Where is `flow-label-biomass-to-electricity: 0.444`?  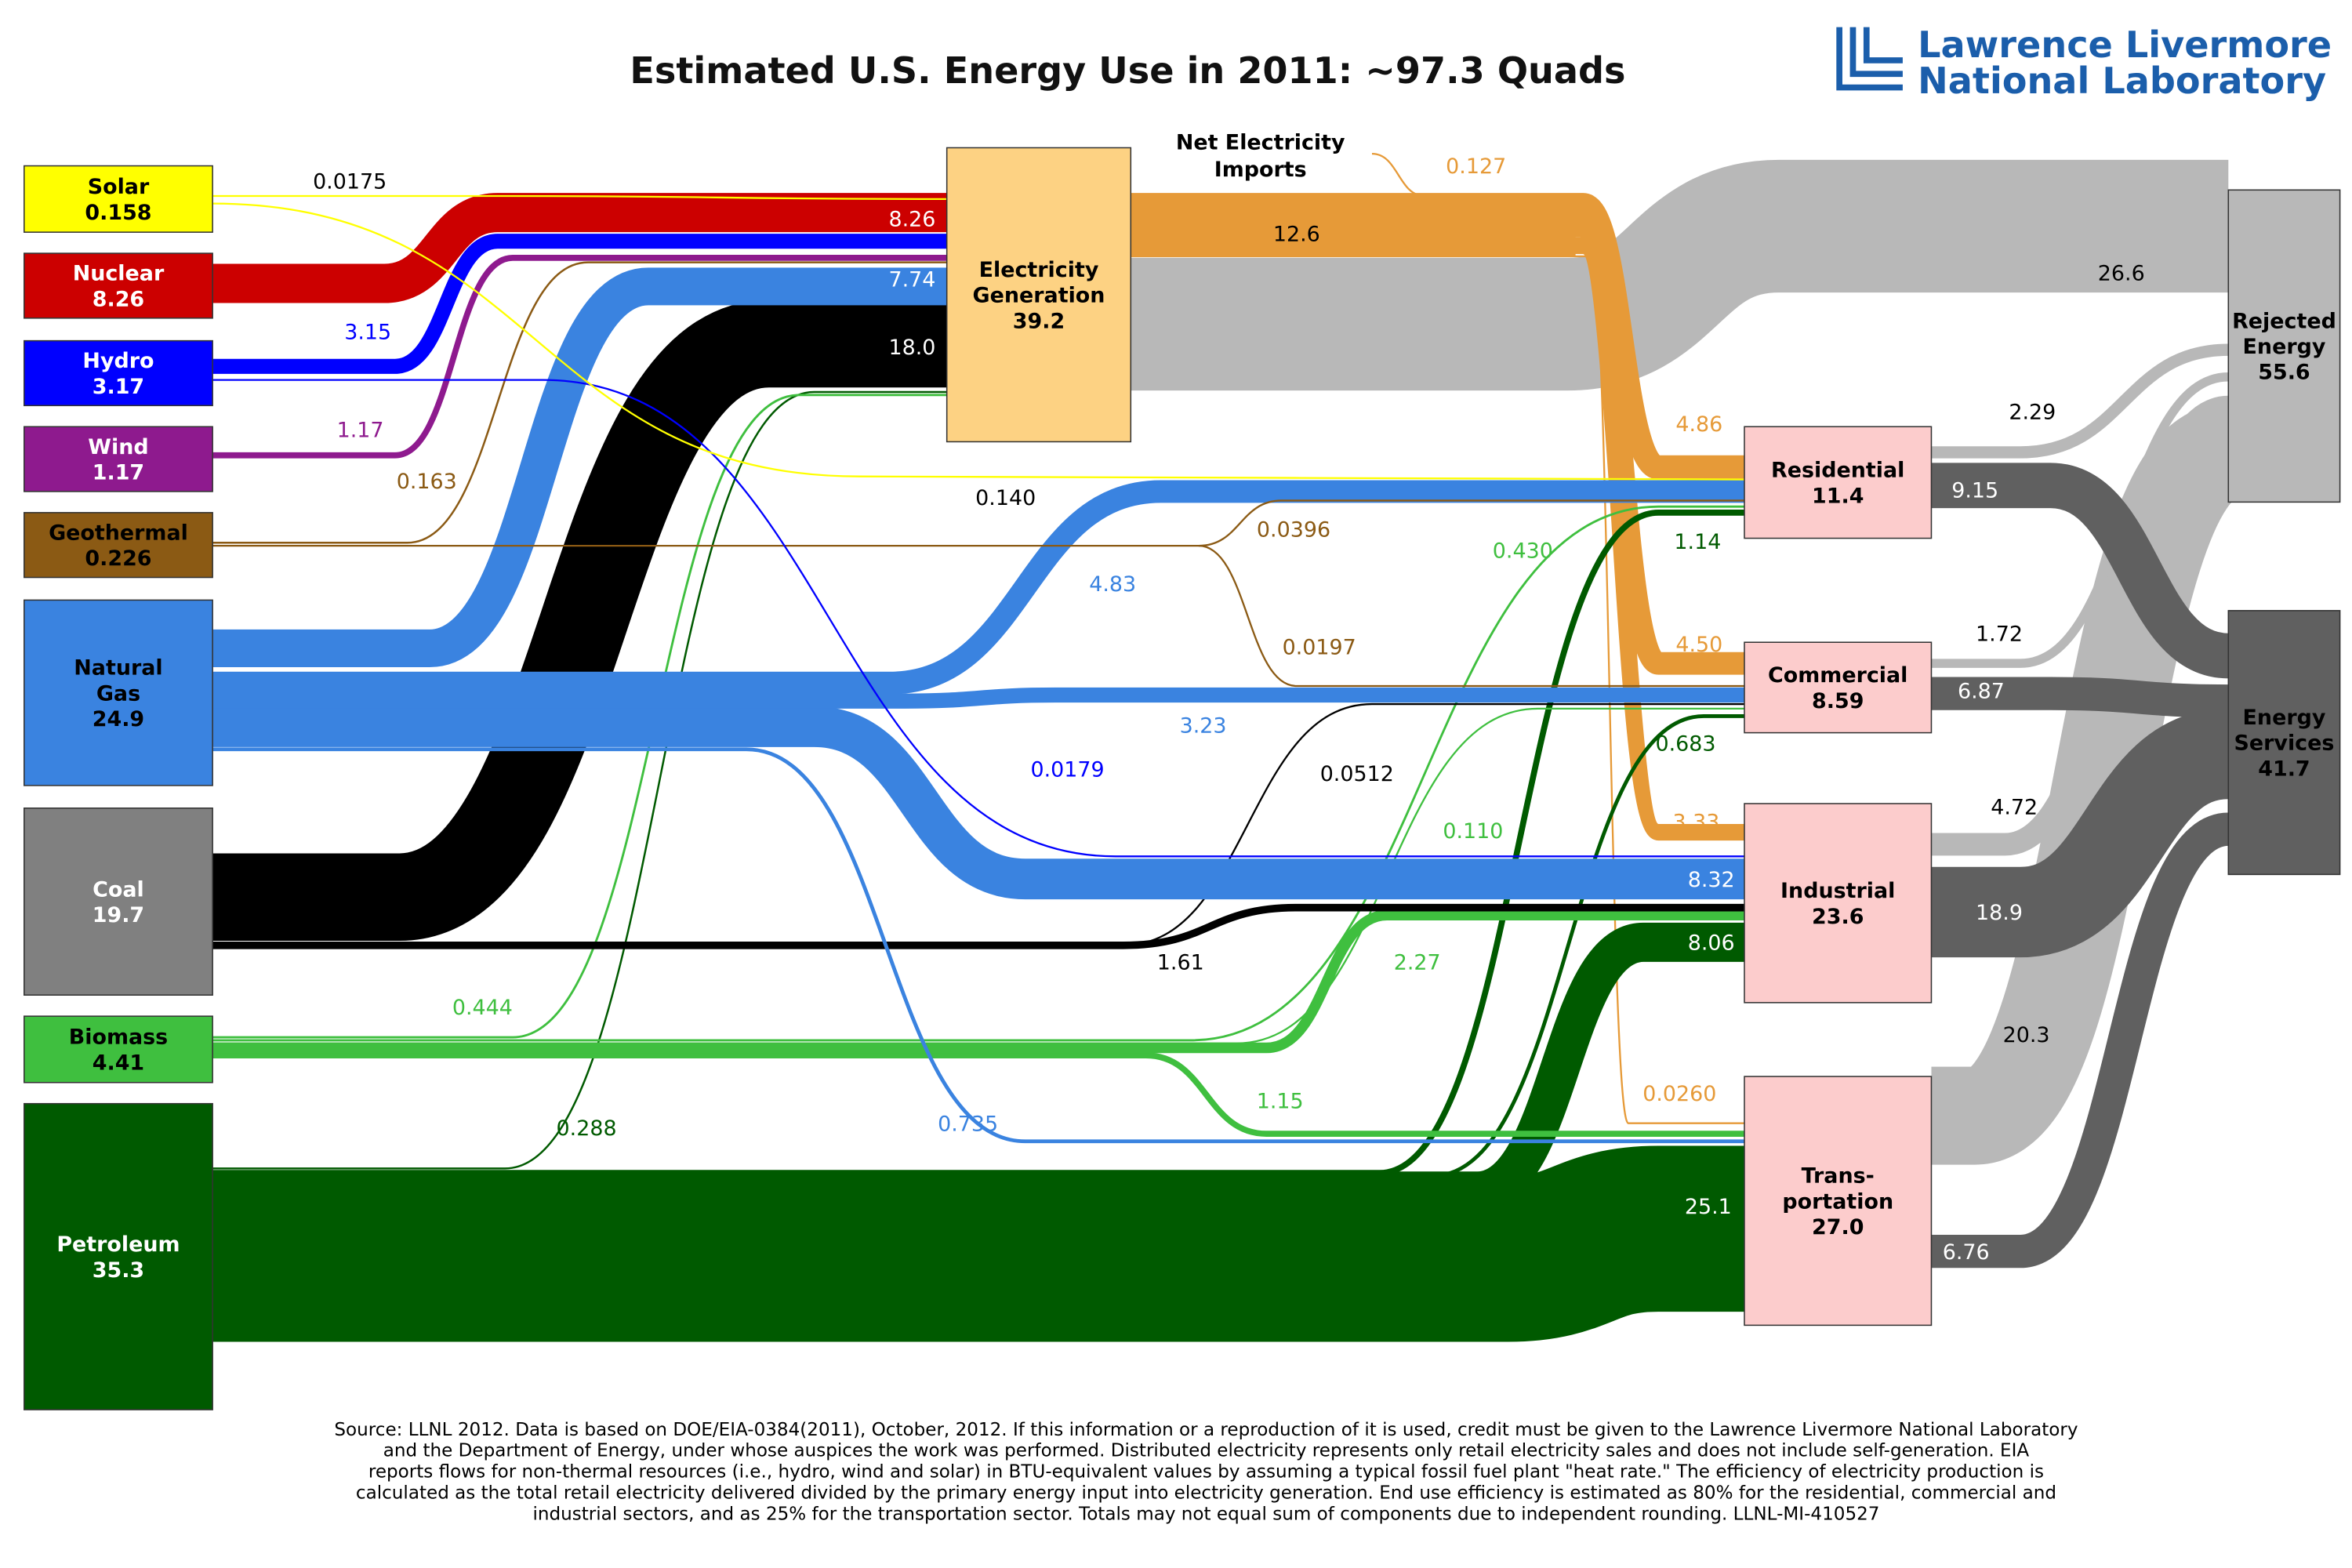 flow-label-biomass-to-electricity: 0.444 is located at coordinates (482, 1008).